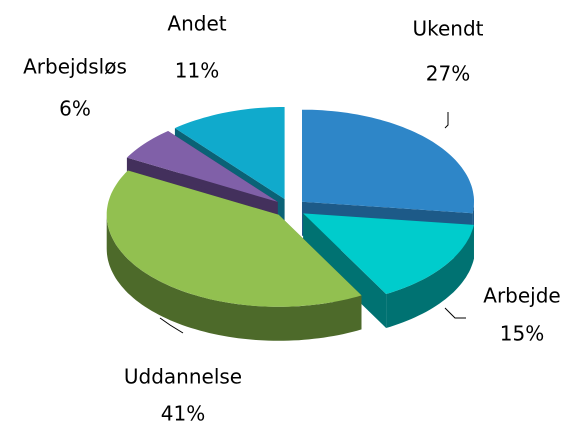 The width and height of the screenshot is (573, 425). What do you see at coordinates (522, 334) in the screenshot?
I see `slice-value-label: 15%` at bounding box center [522, 334].